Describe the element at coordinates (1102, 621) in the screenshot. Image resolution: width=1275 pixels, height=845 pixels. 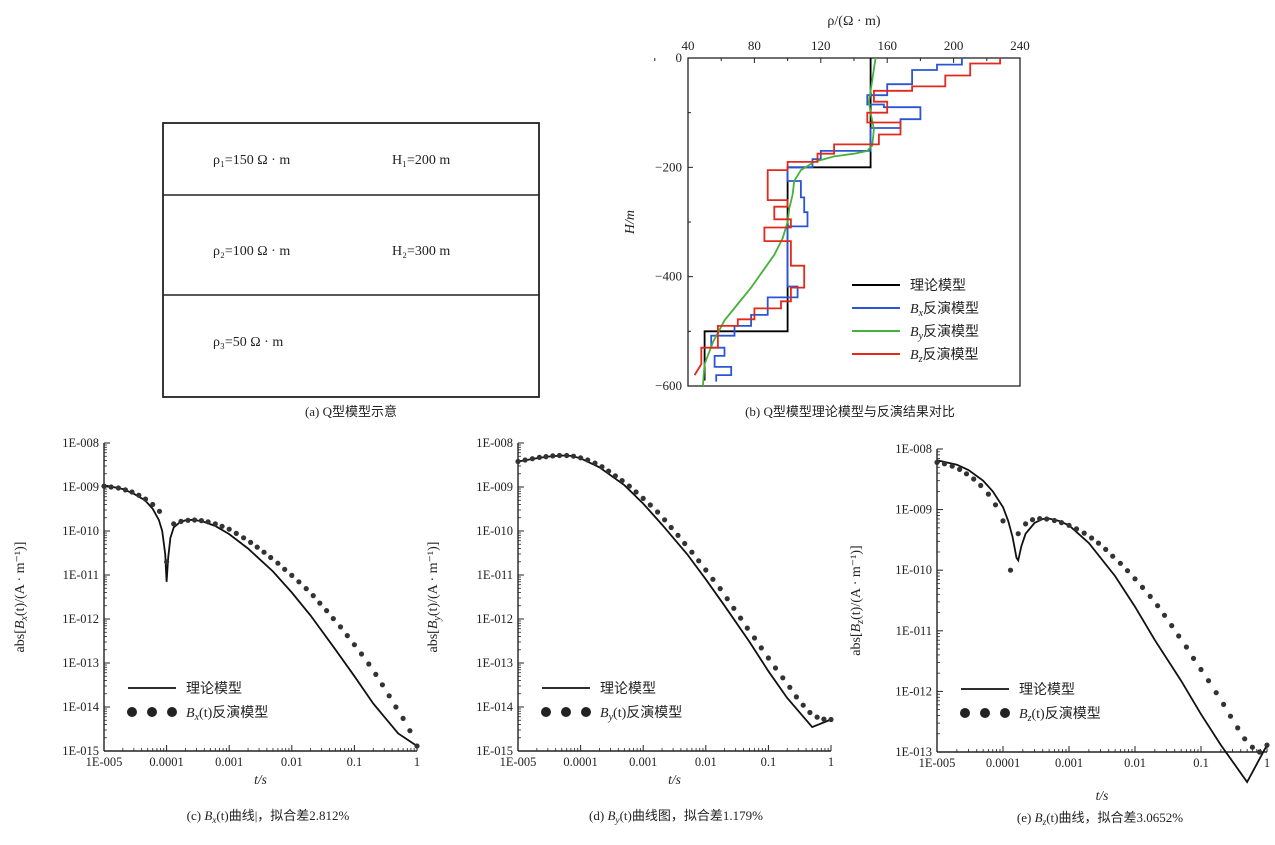
I see `theory-line` at that location.